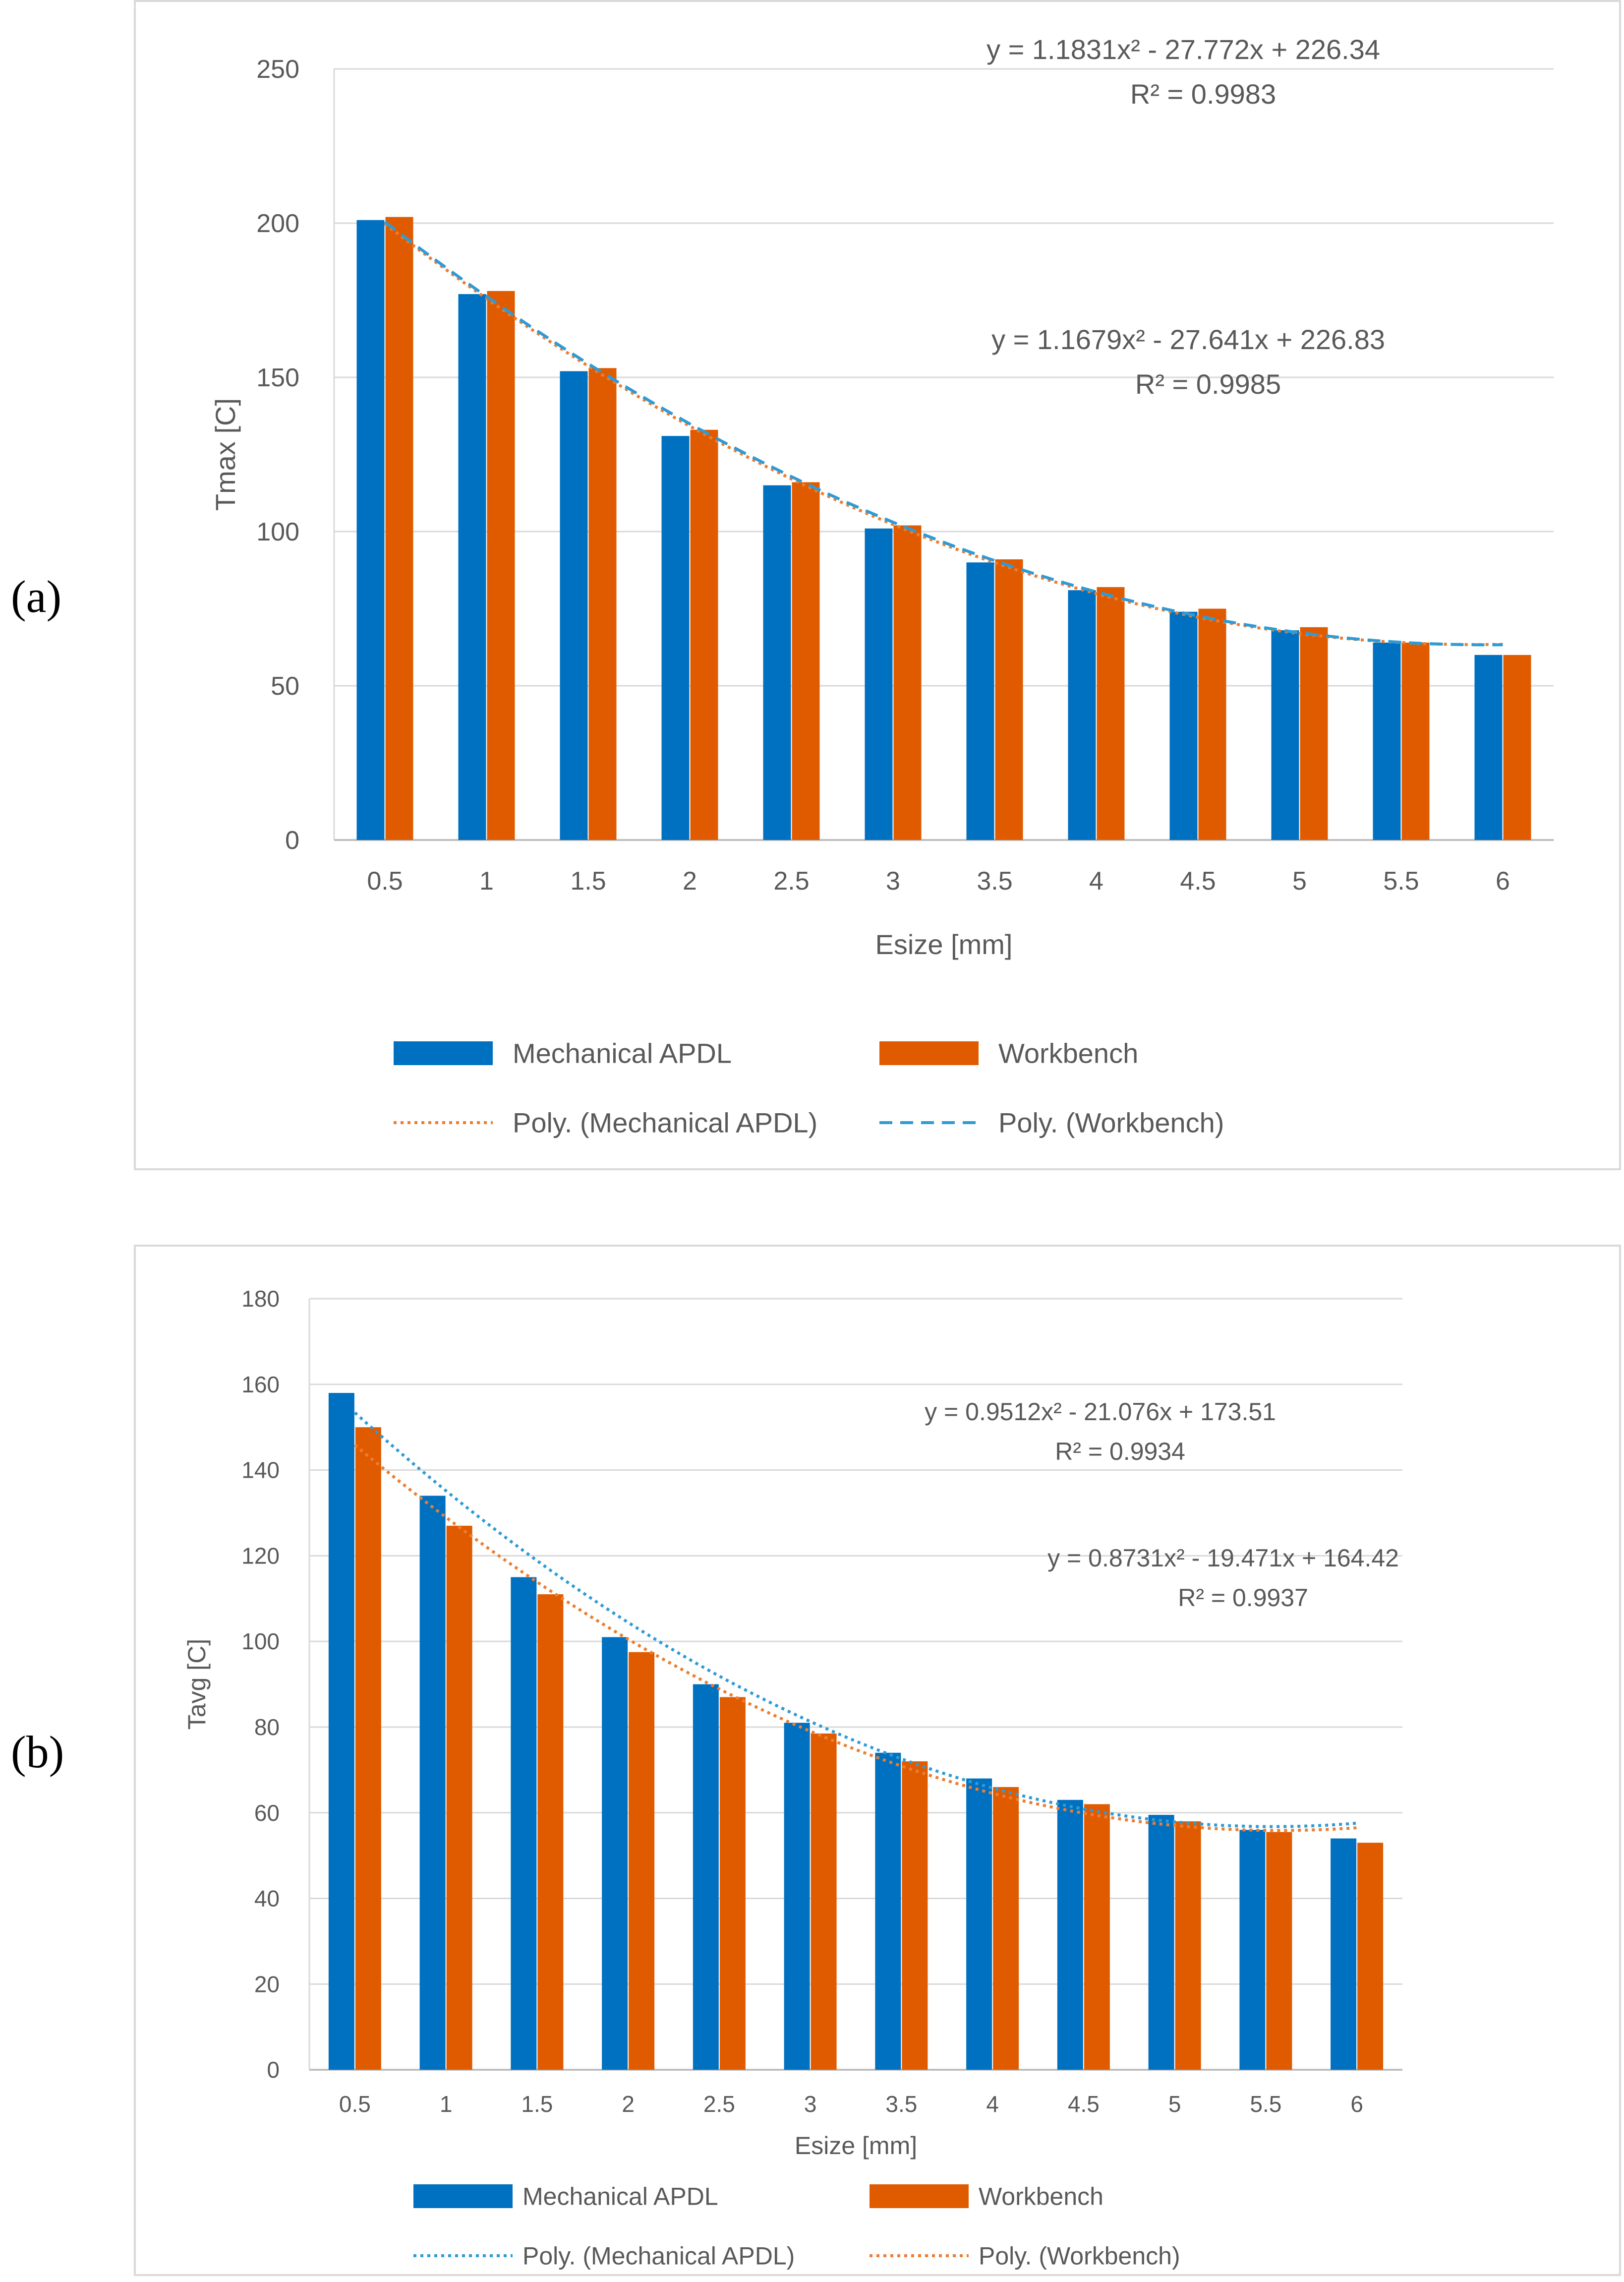 The height and width of the screenshot is (2282, 1624). Describe the element at coordinates (197, 1684) in the screenshot. I see `y-axis-title: Tavg [C]` at that location.